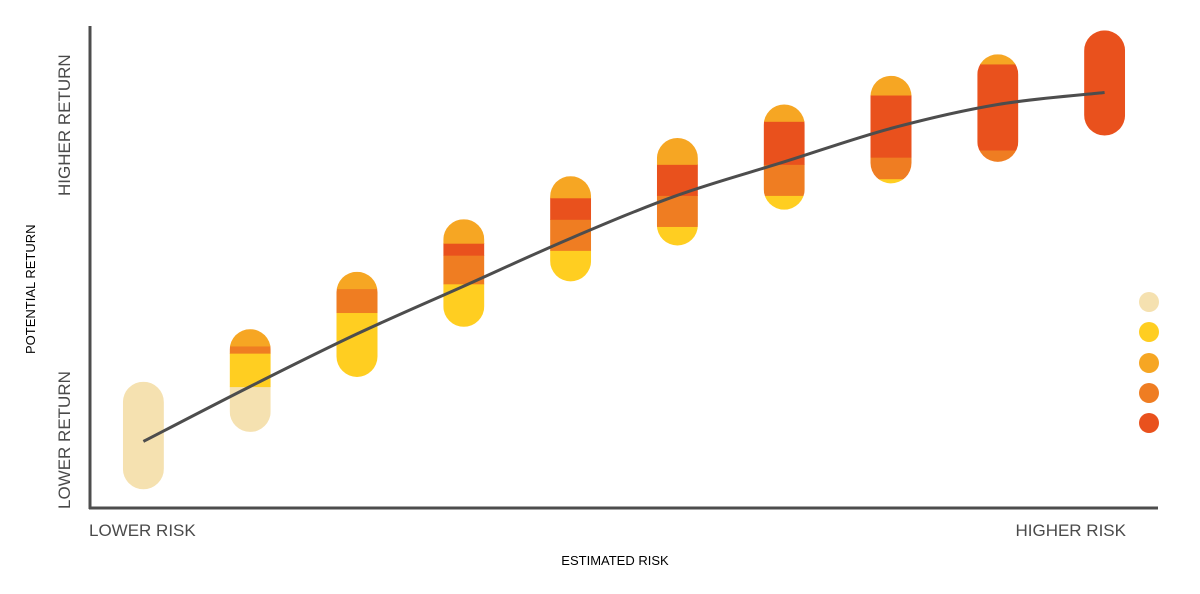  What do you see at coordinates (64, 125) in the screenshot?
I see `y-high-label: HIGHER RETURN` at bounding box center [64, 125].